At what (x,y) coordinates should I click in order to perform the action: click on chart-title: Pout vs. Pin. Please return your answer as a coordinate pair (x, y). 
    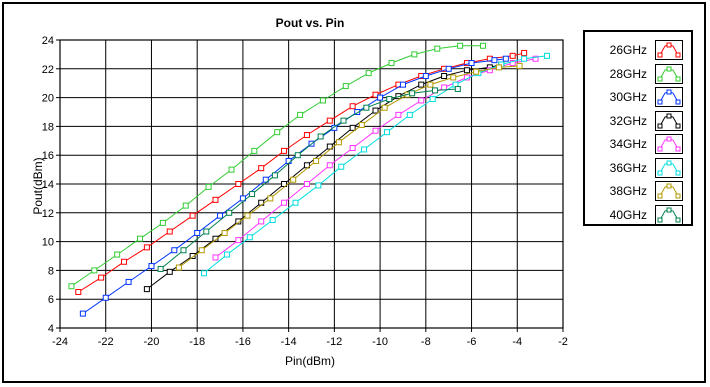
    Looking at the image, I should click on (310, 23).